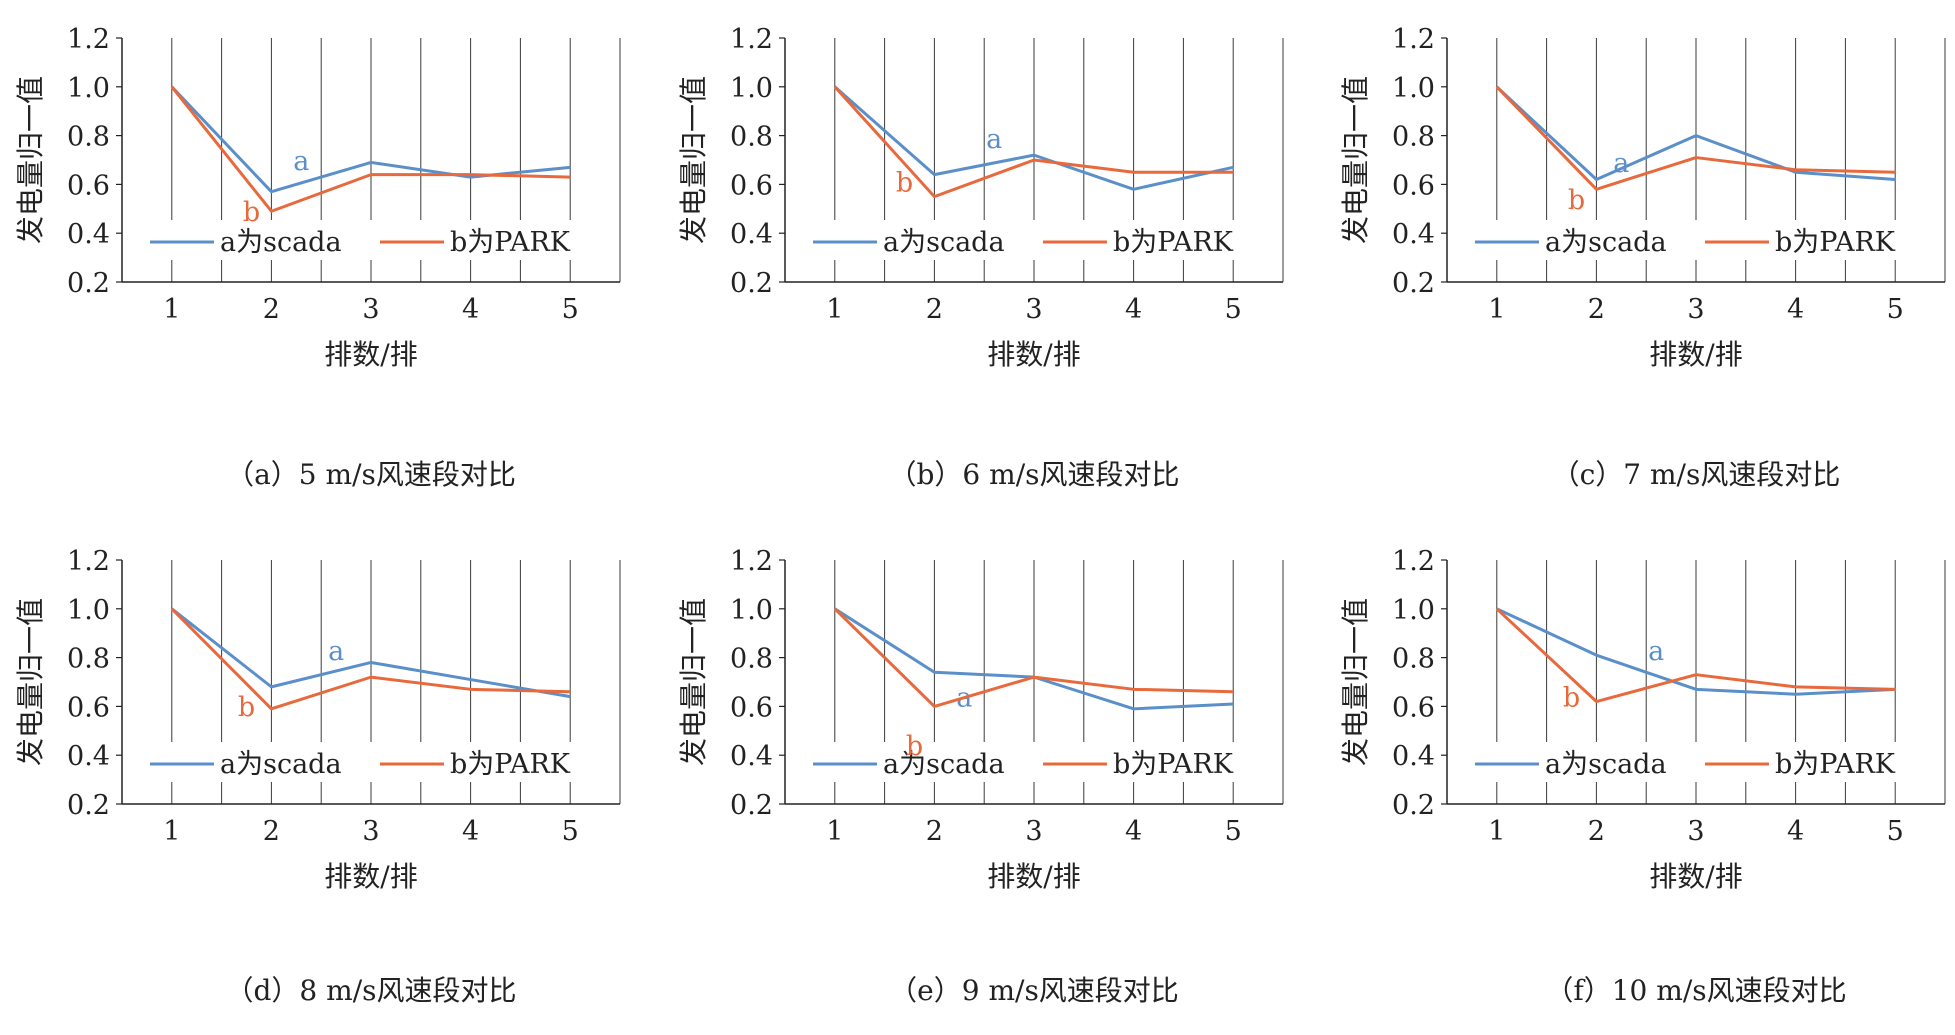 The image size is (1955, 1035). I want to click on panel-caption: （c）7 m/s风速段对比, so click(1696, 474).